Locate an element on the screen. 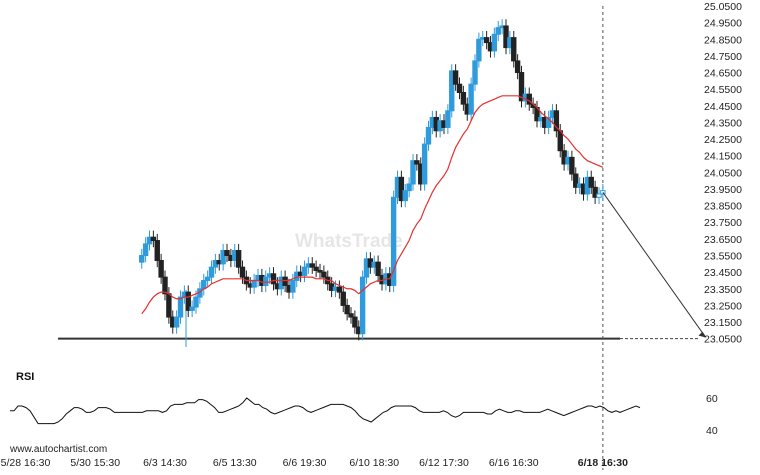 This screenshot has height=475, width=760. y-tick-label: 23.0500 is located at coordinates (723, 340).